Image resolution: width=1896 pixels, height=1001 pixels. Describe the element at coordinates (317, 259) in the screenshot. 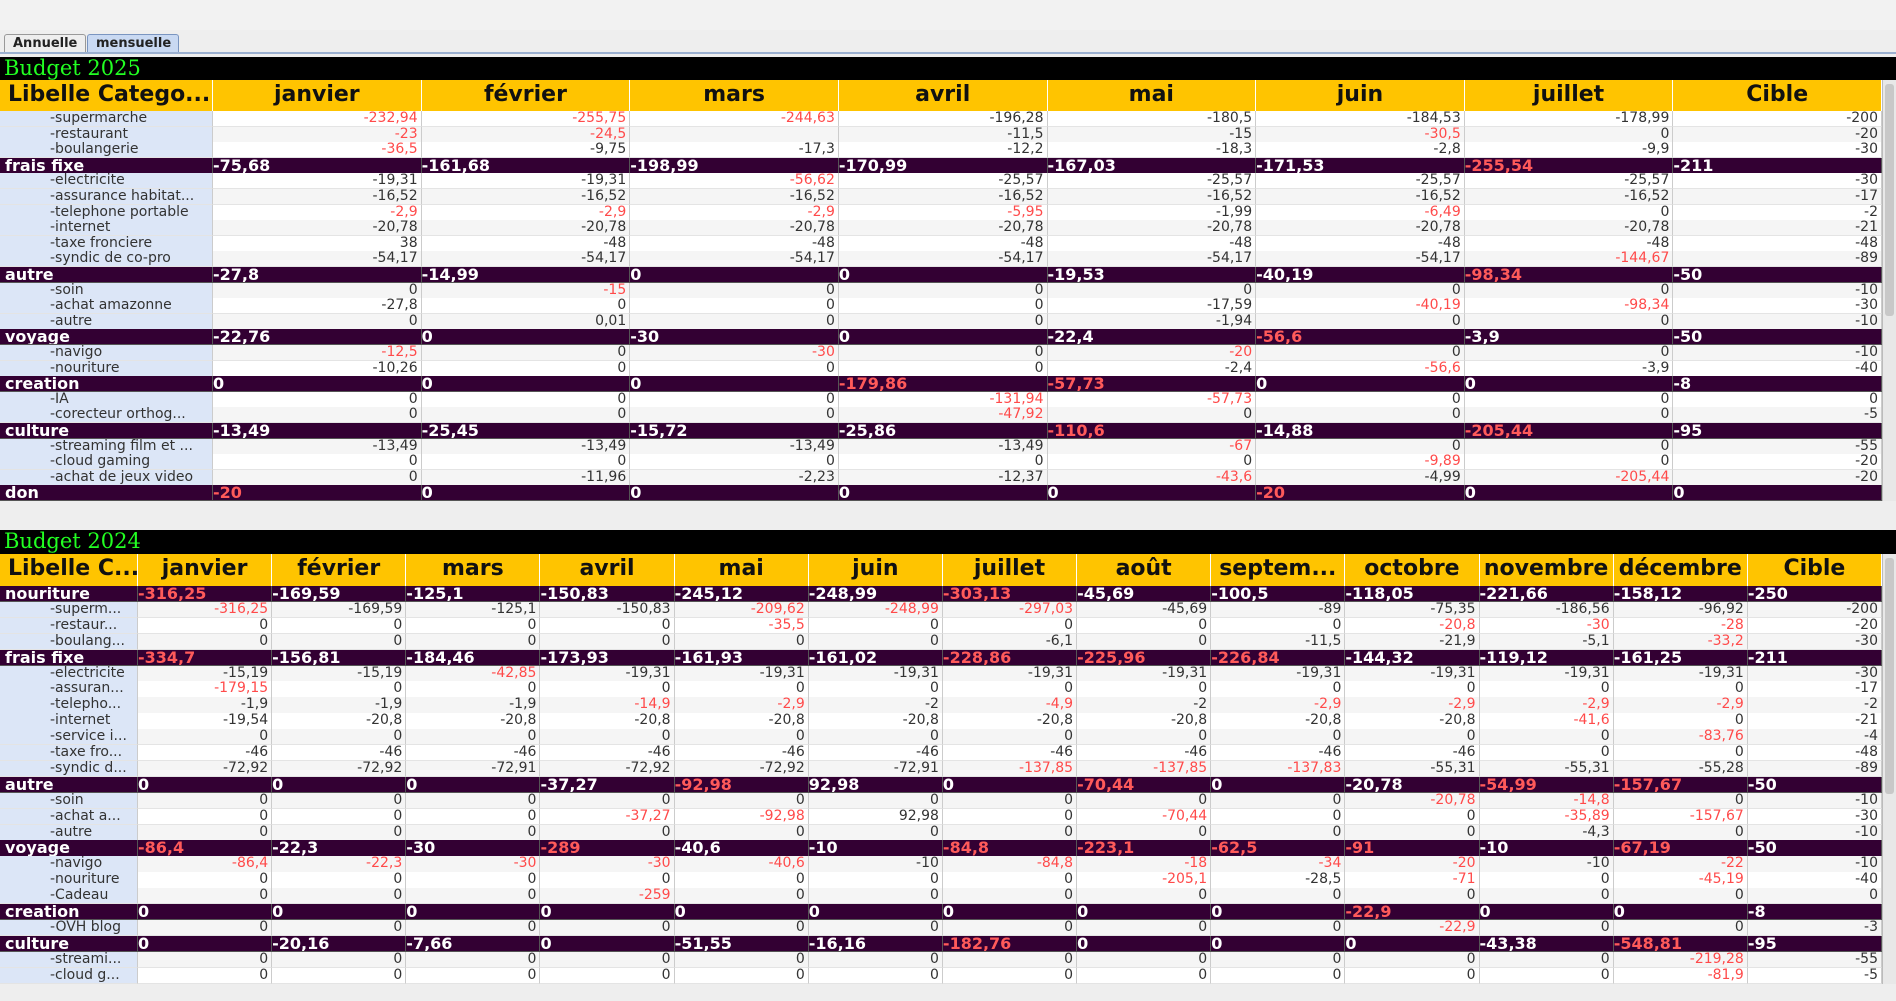

I see `amount-cell: -54,17` at that location.